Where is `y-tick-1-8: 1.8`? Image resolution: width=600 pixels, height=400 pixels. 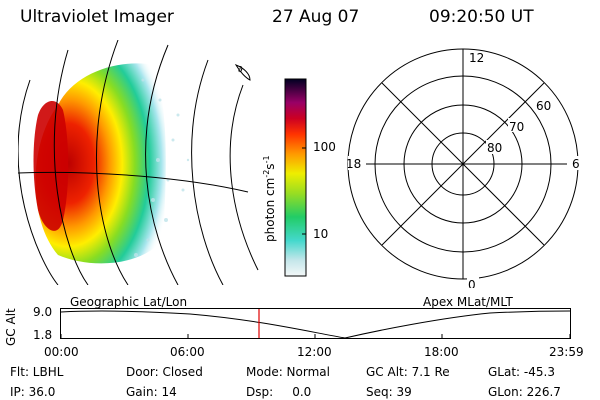
y-tick-1-8: 1.8 is located at coordinates (43, 335).